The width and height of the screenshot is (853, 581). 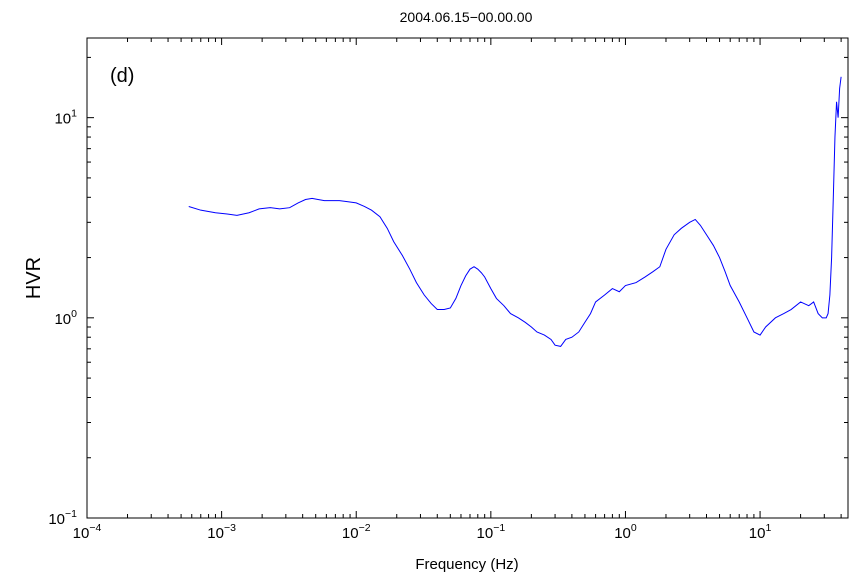 What do you see at coordinates (65, 318) in the screenshot?
I see `y-tick-label: 10⁰` at bounding box center [65, 318].